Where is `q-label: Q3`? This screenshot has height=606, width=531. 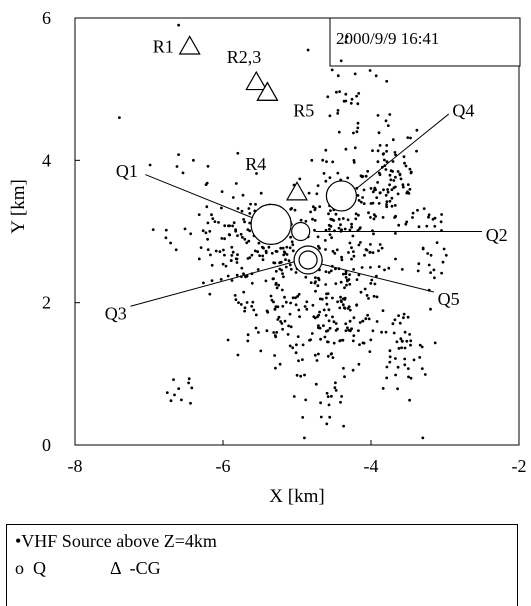 q-label: Q3 is located at coordinates (116, 313).